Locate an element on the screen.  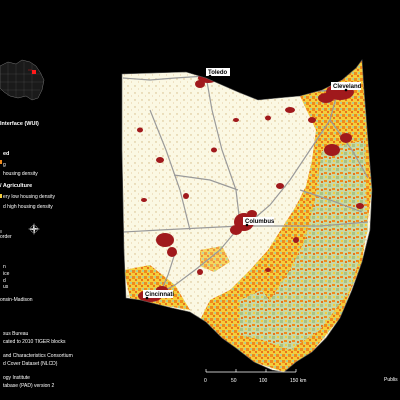
columbus-label-bg is located at coordinates (258, 221).